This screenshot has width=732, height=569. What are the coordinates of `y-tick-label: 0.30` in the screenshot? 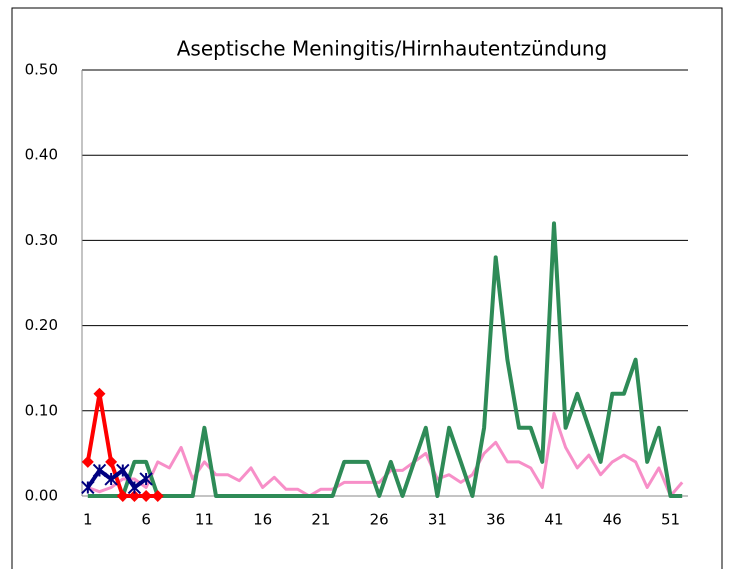 It's located at (41, 240).